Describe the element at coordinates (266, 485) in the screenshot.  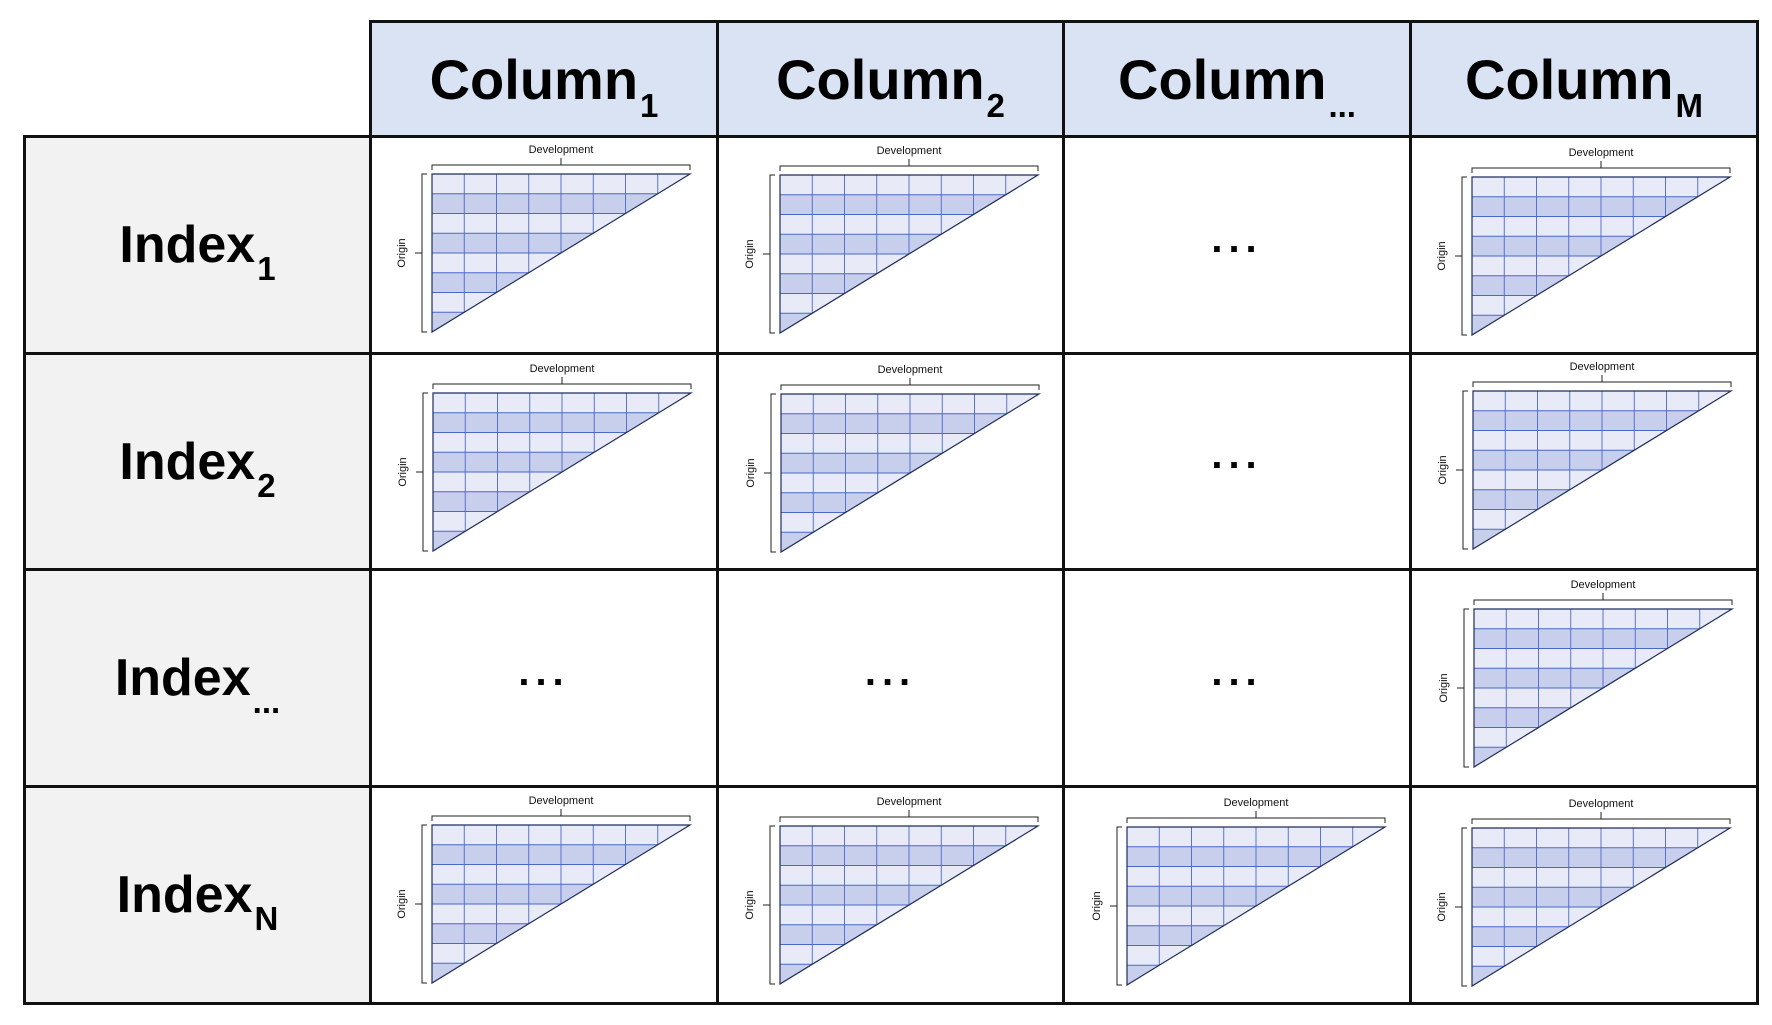
I see `row-header-subscript: 2` at that location.